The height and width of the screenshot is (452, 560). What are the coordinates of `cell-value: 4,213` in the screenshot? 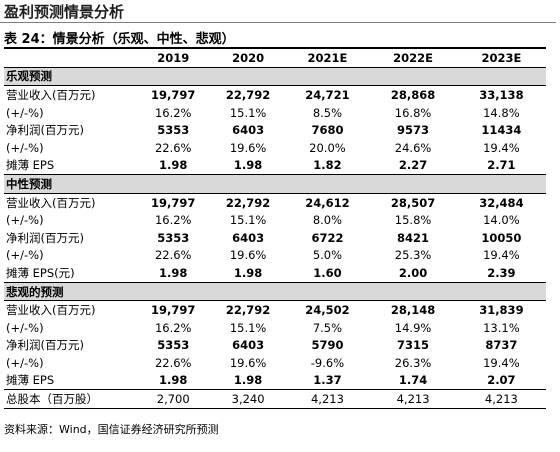 It's located at (501, 399).